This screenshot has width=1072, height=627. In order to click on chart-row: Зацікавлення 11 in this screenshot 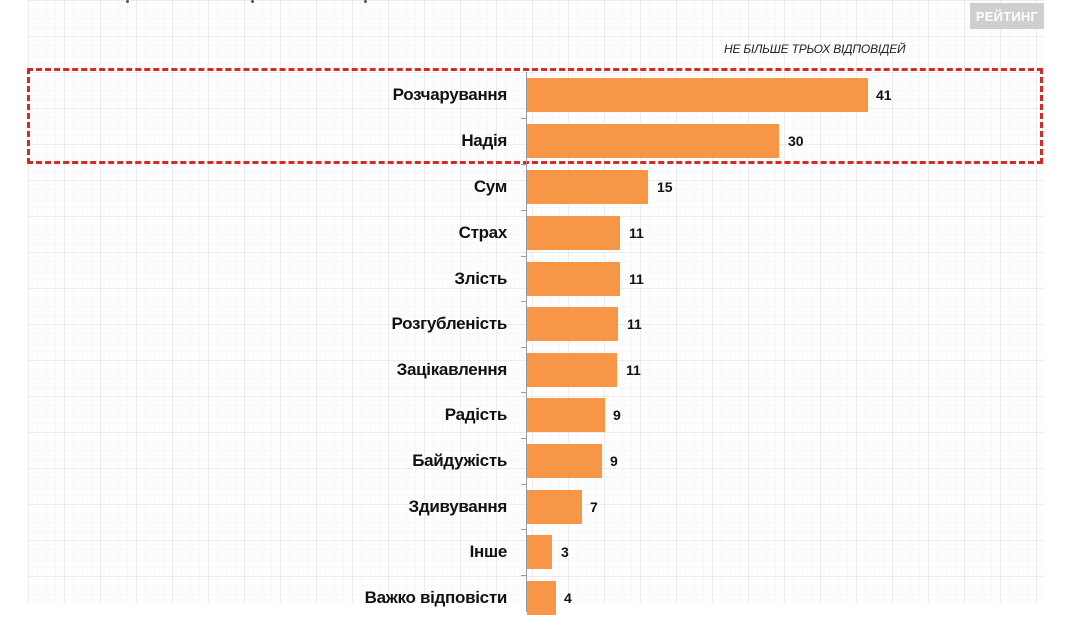, I will do `click(536, 373)`.